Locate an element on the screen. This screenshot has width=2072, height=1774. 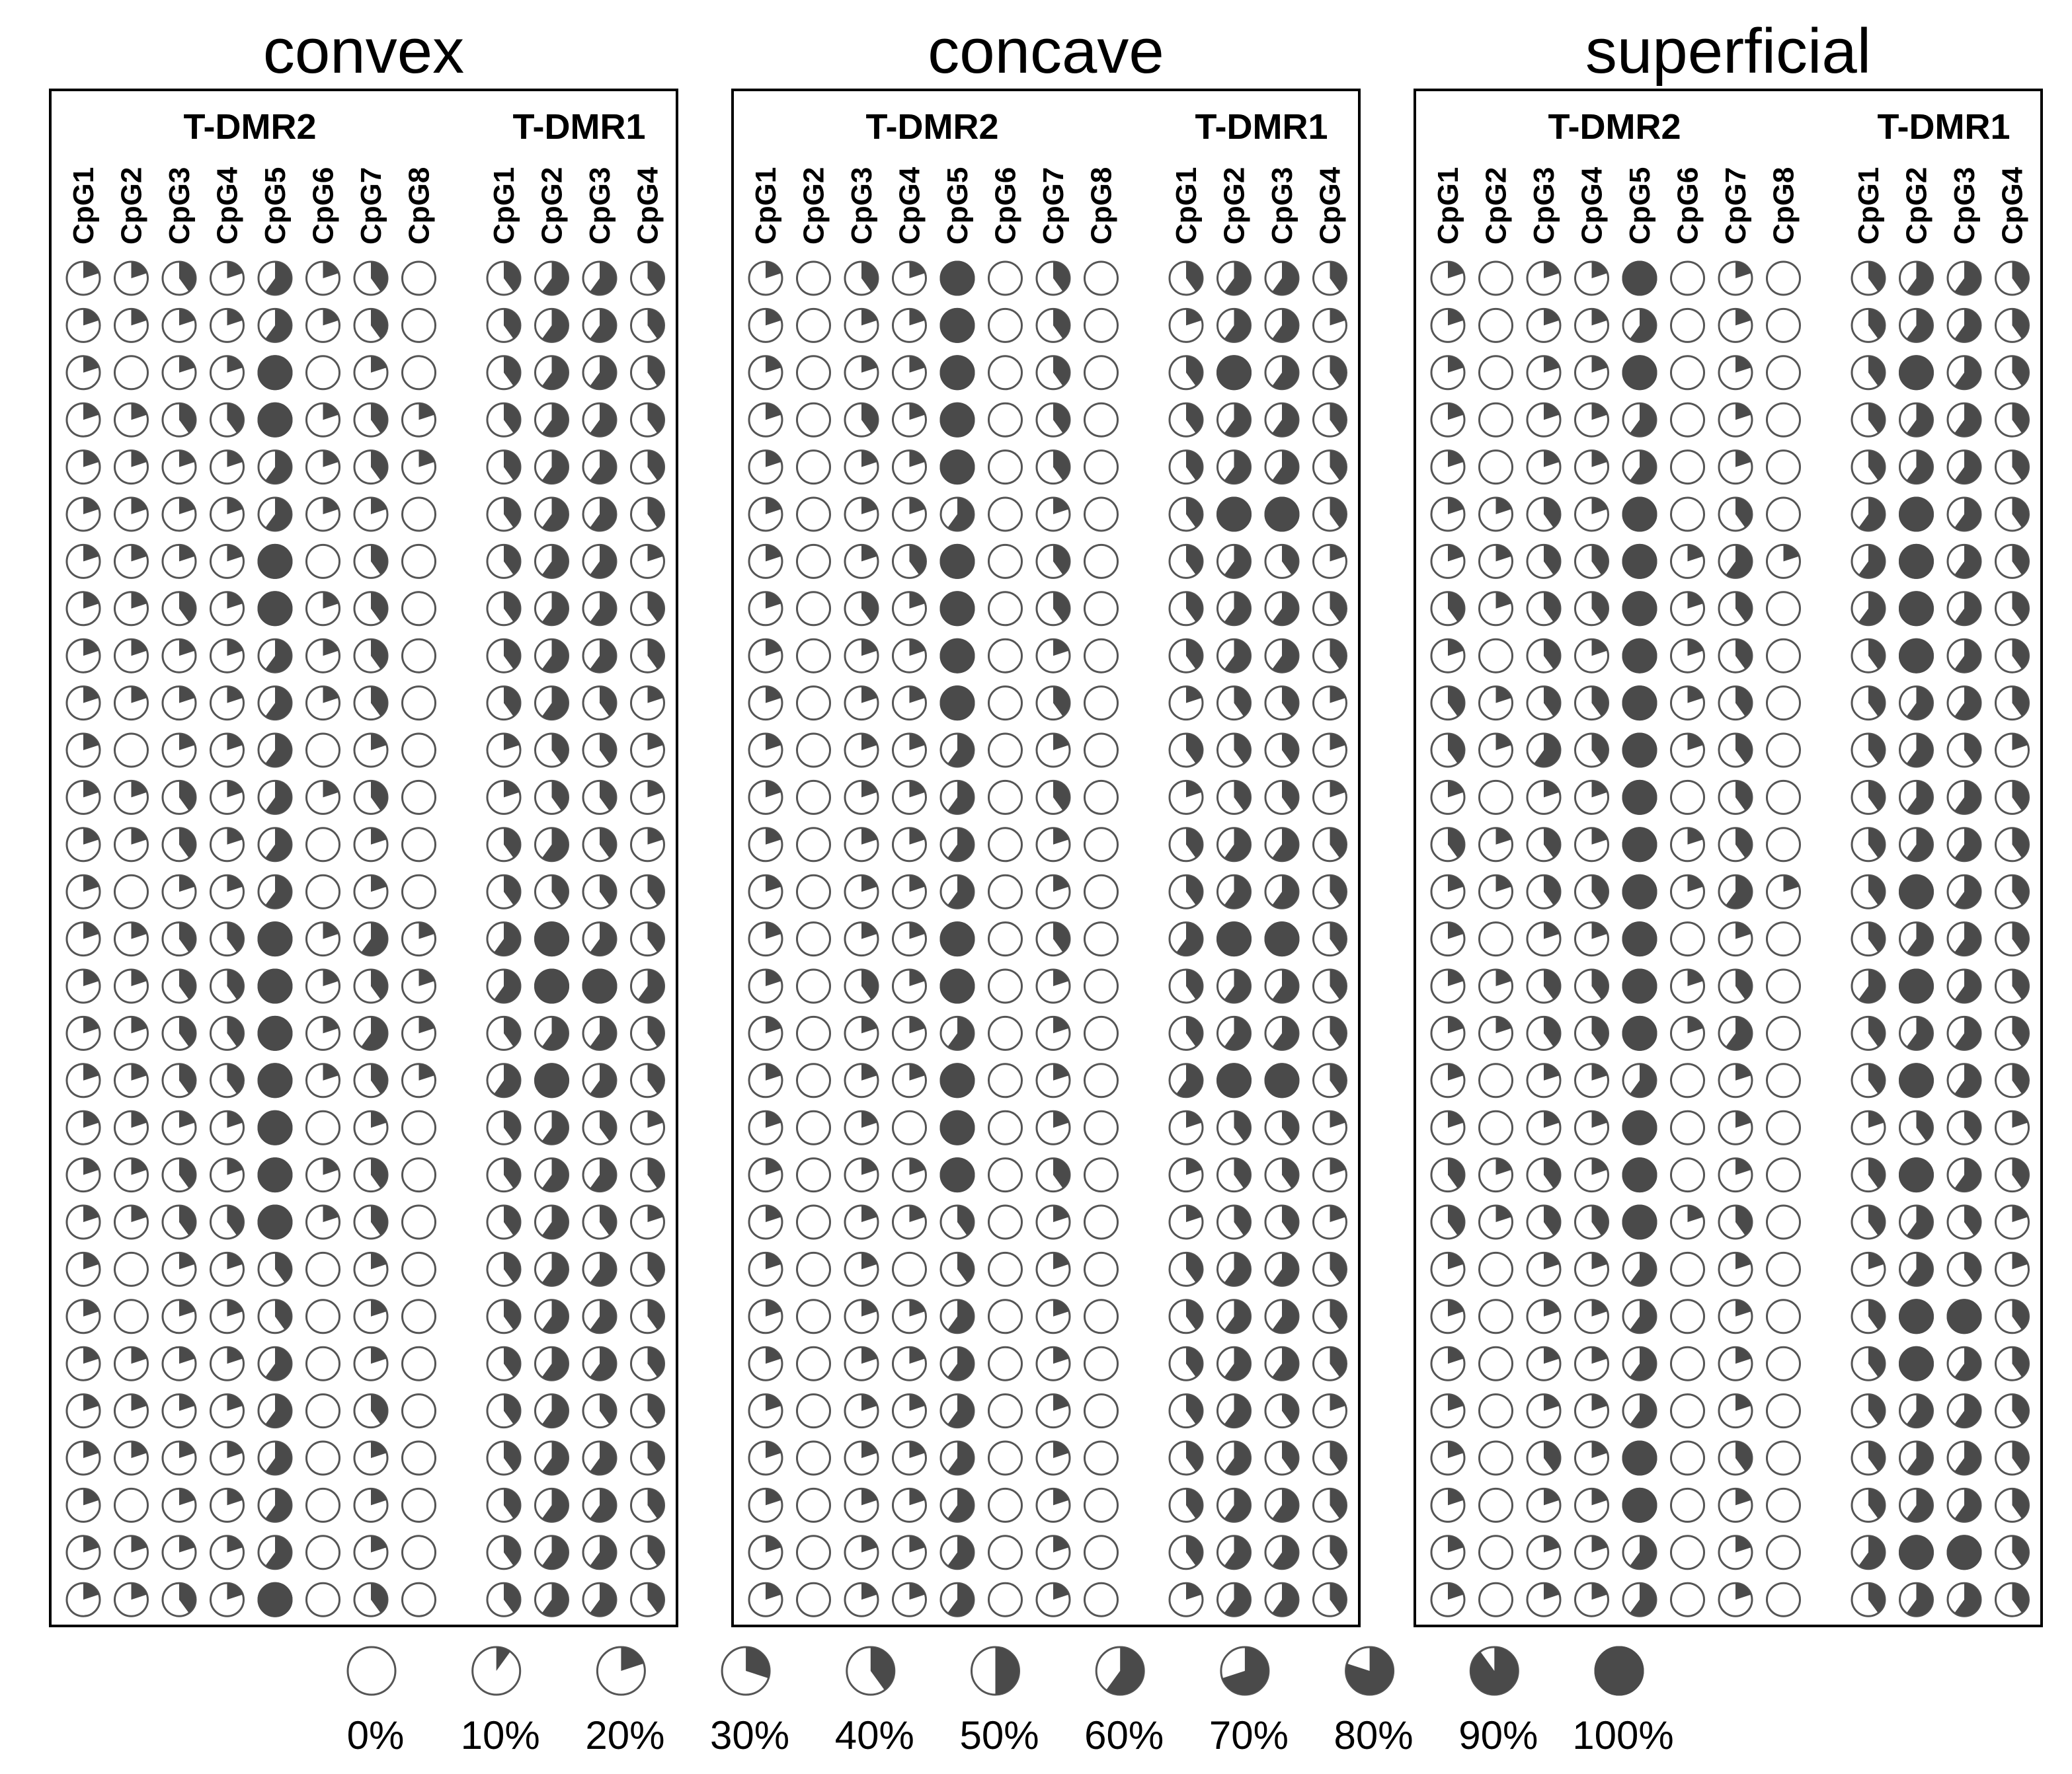
legend-item: 50% is located at coordinates (999, 1701).